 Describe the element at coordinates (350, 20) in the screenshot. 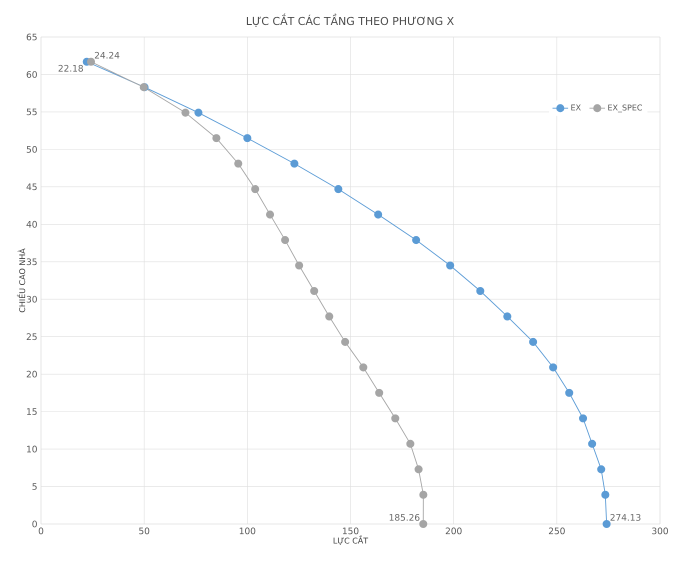

I see `chart-title: LỰC CẮT CÁC TẦNG THEO PHƯƠNG X` at that location.